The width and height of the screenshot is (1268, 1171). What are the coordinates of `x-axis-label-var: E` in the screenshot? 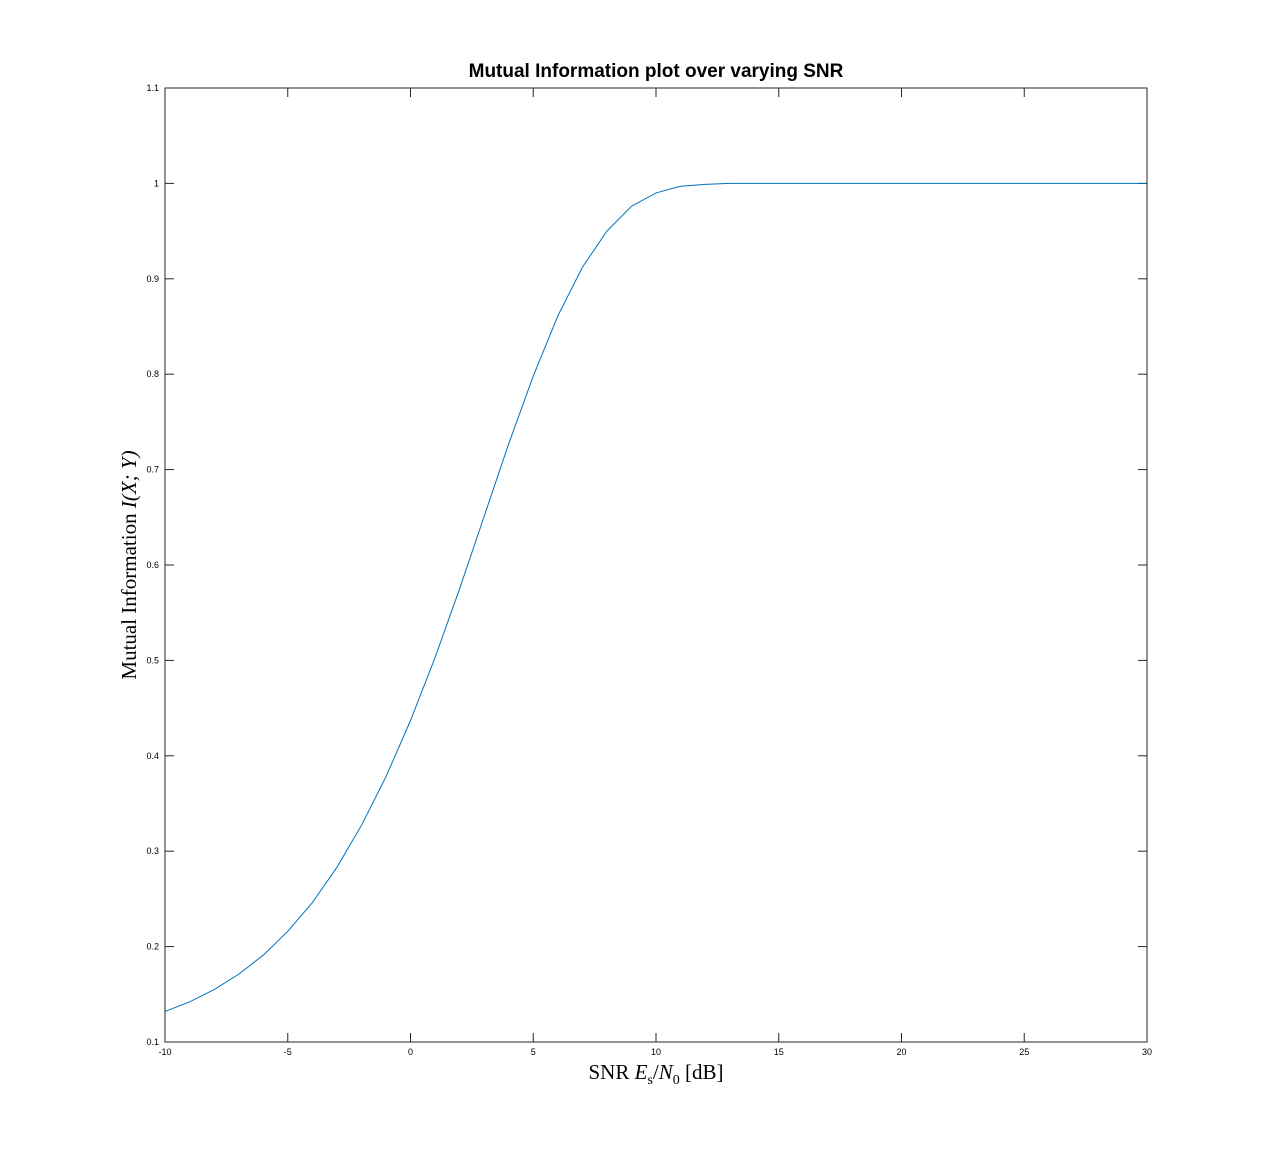 It's located at (641, 1072).